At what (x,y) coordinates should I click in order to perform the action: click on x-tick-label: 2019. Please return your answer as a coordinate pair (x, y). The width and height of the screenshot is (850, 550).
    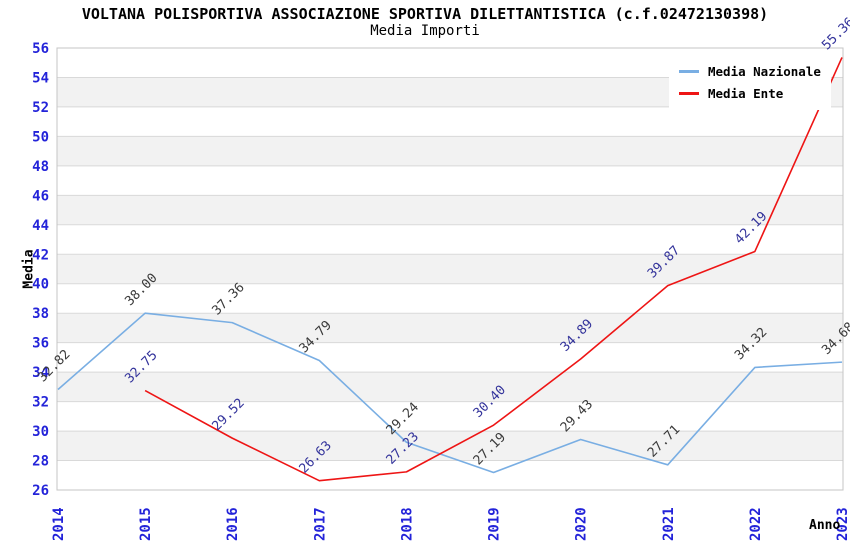
    Looking at the image, I should click on (495, 524).